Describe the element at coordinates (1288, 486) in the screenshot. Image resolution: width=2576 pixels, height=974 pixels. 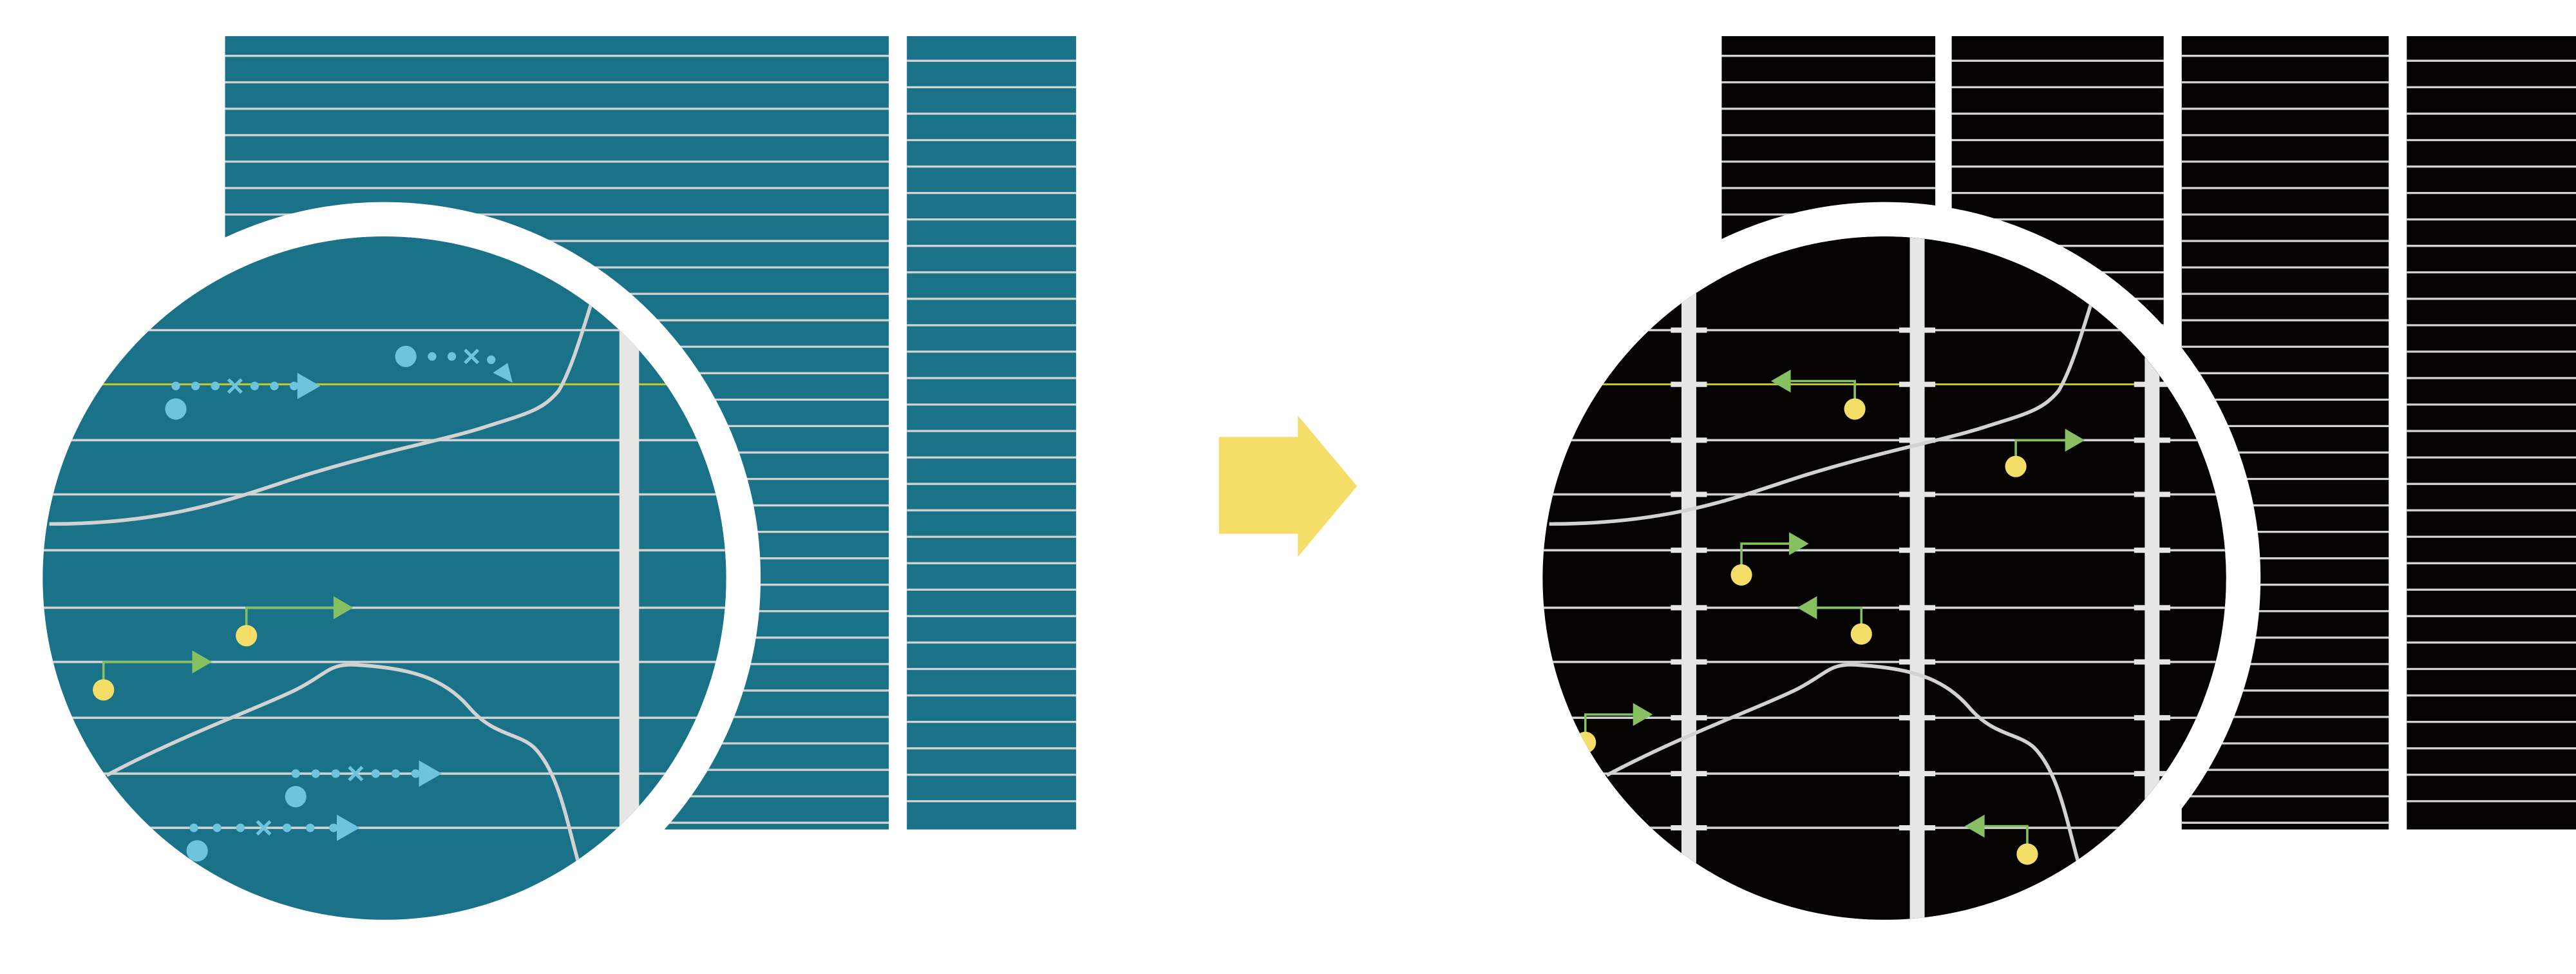
I see `right-arrow-icon` at that location.